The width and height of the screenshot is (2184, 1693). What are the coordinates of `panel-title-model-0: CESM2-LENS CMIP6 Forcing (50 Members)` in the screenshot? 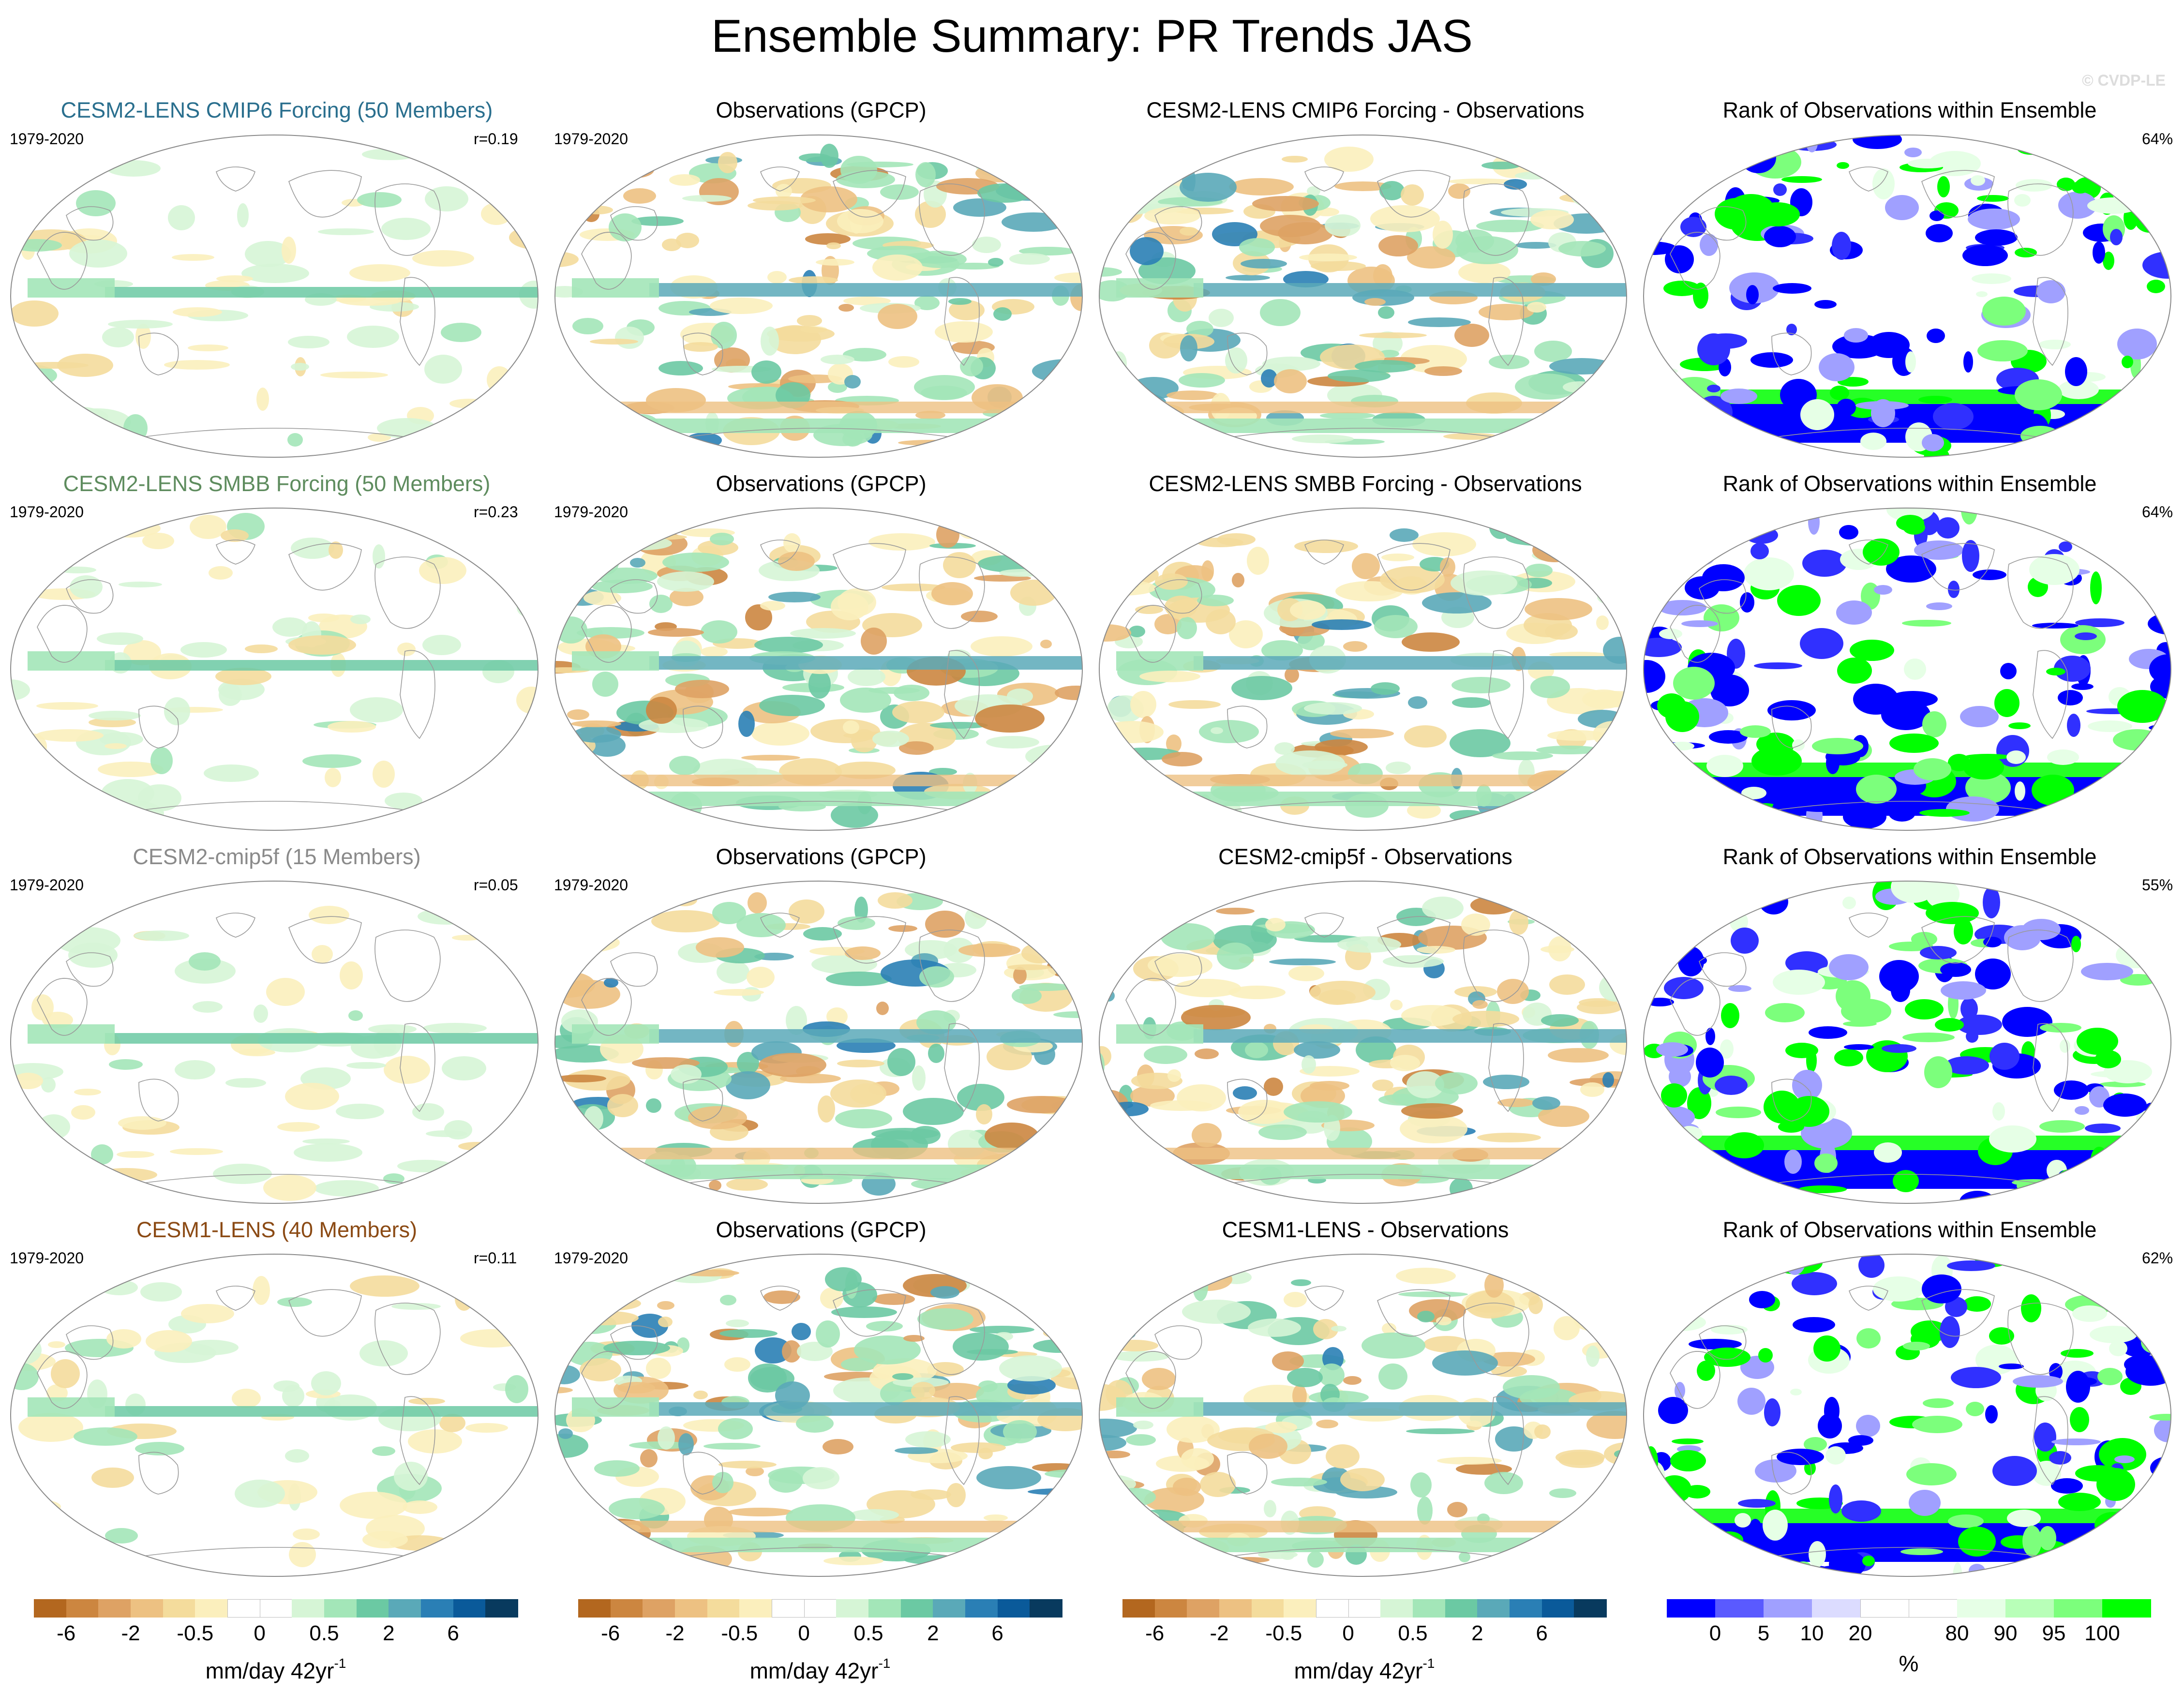 It's located at (276, 110).